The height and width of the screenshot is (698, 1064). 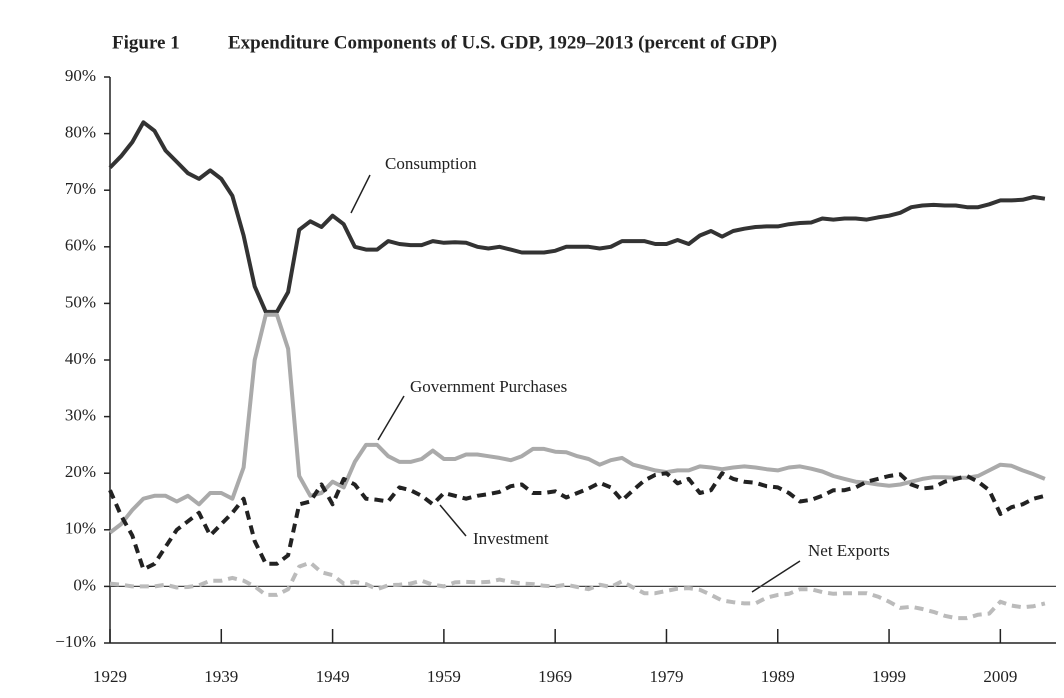 What do you see at coordinates (1000, 676) in the screenshot?
I see `x-tick-label: 2009` at bounding box center [1000, 676].